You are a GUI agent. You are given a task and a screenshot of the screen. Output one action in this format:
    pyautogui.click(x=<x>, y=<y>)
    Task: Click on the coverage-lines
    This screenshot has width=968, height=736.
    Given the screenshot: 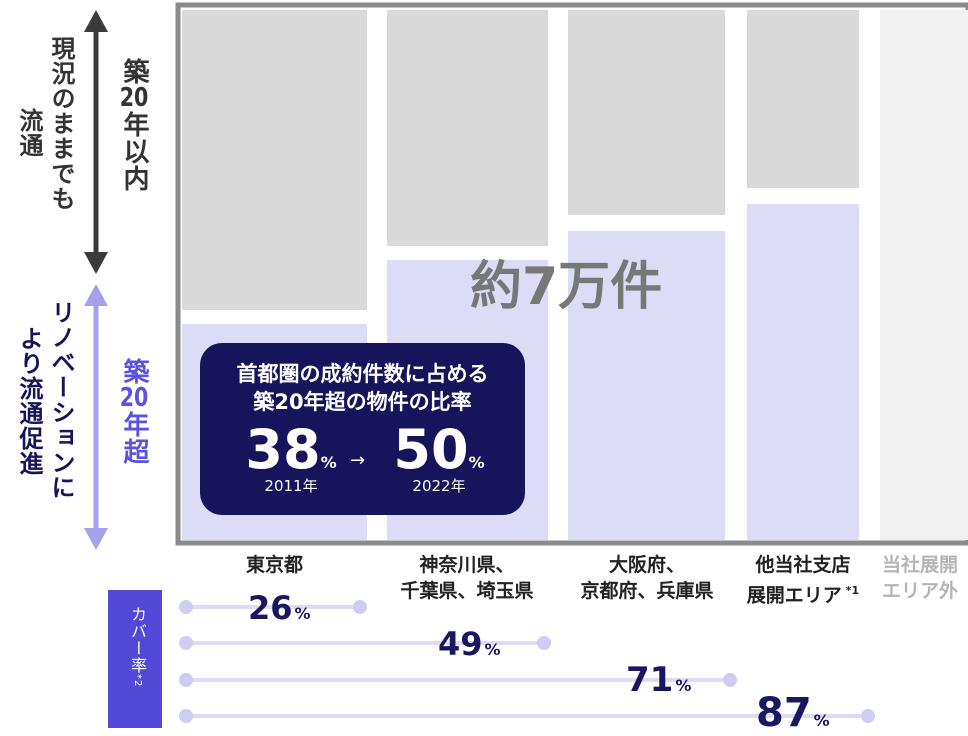 What is the action you would take?
    pyautogui.click(x=527, y=661)
    